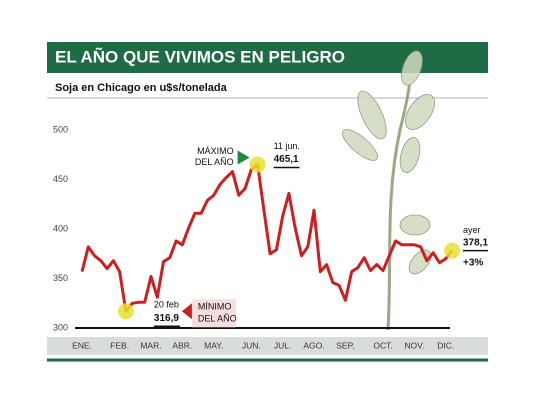  What do you see at coordinates (214, 162) in the screenshot?
I see `max-note: DEL AÑO` at bounding box center [214, 162].